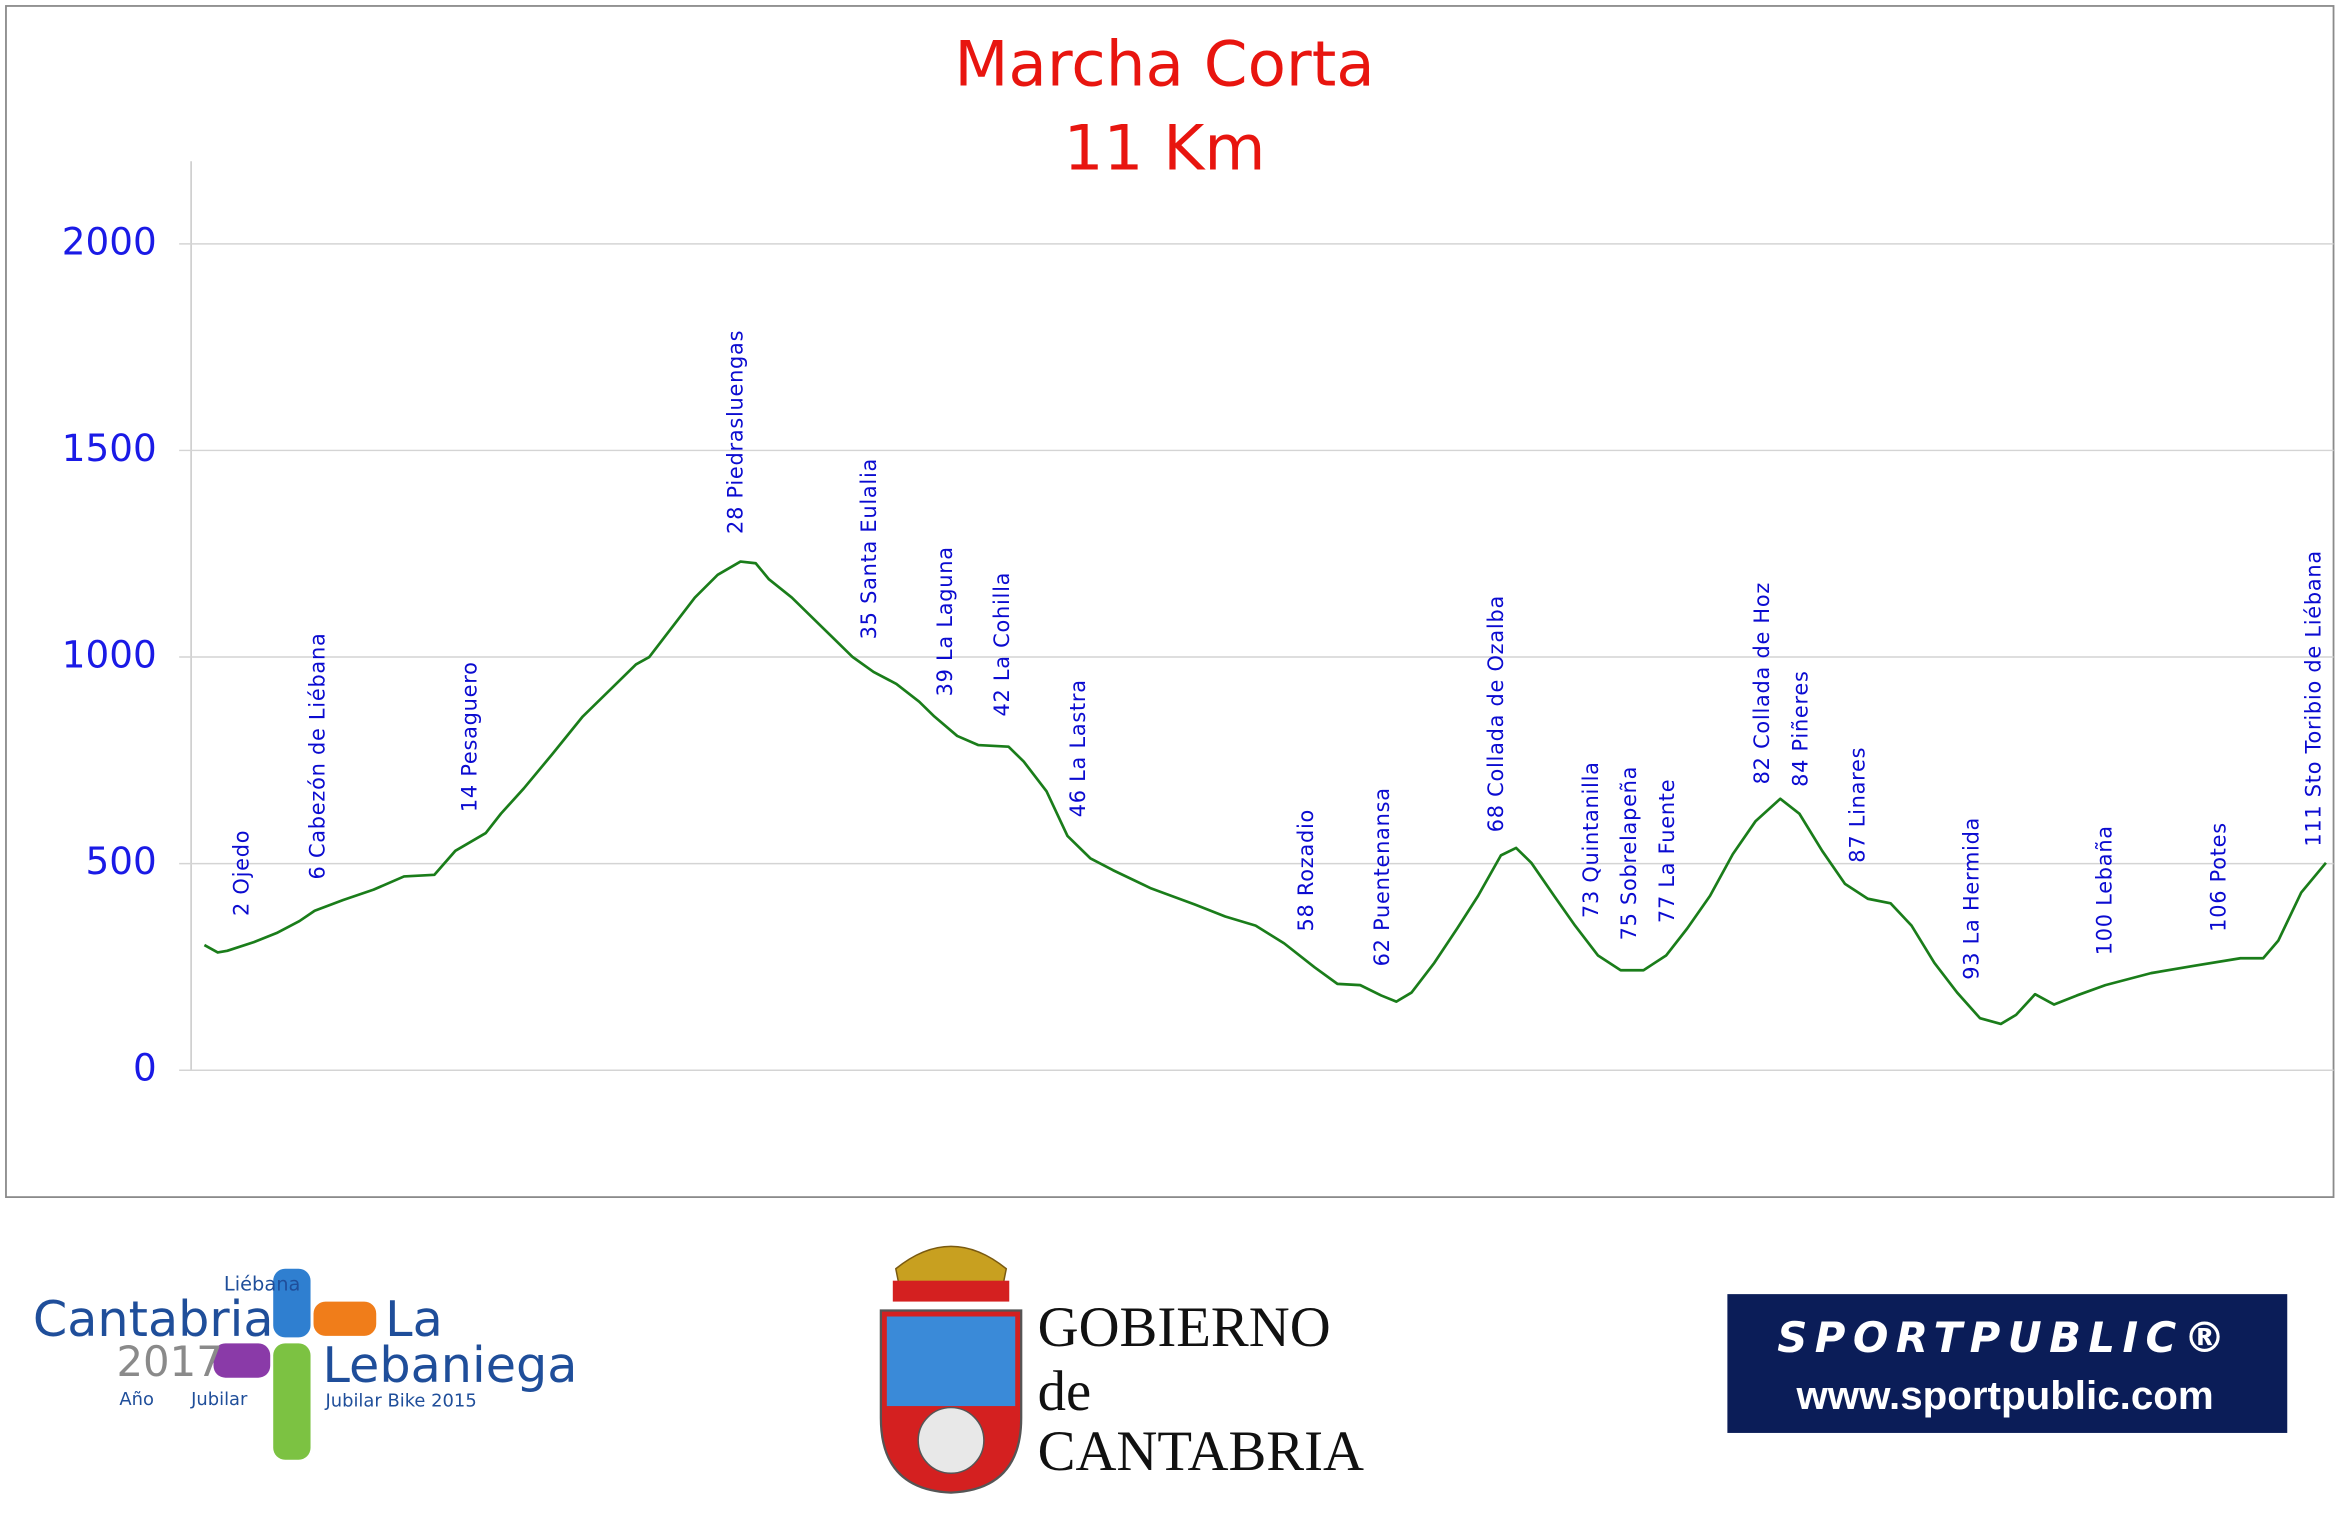 This screenshot has height=1521, width=2341. What do you see at coordinates (219, 1399) in the screenshot?
I see `logo-text: Jubilar` at bounding box center [219, 1399].